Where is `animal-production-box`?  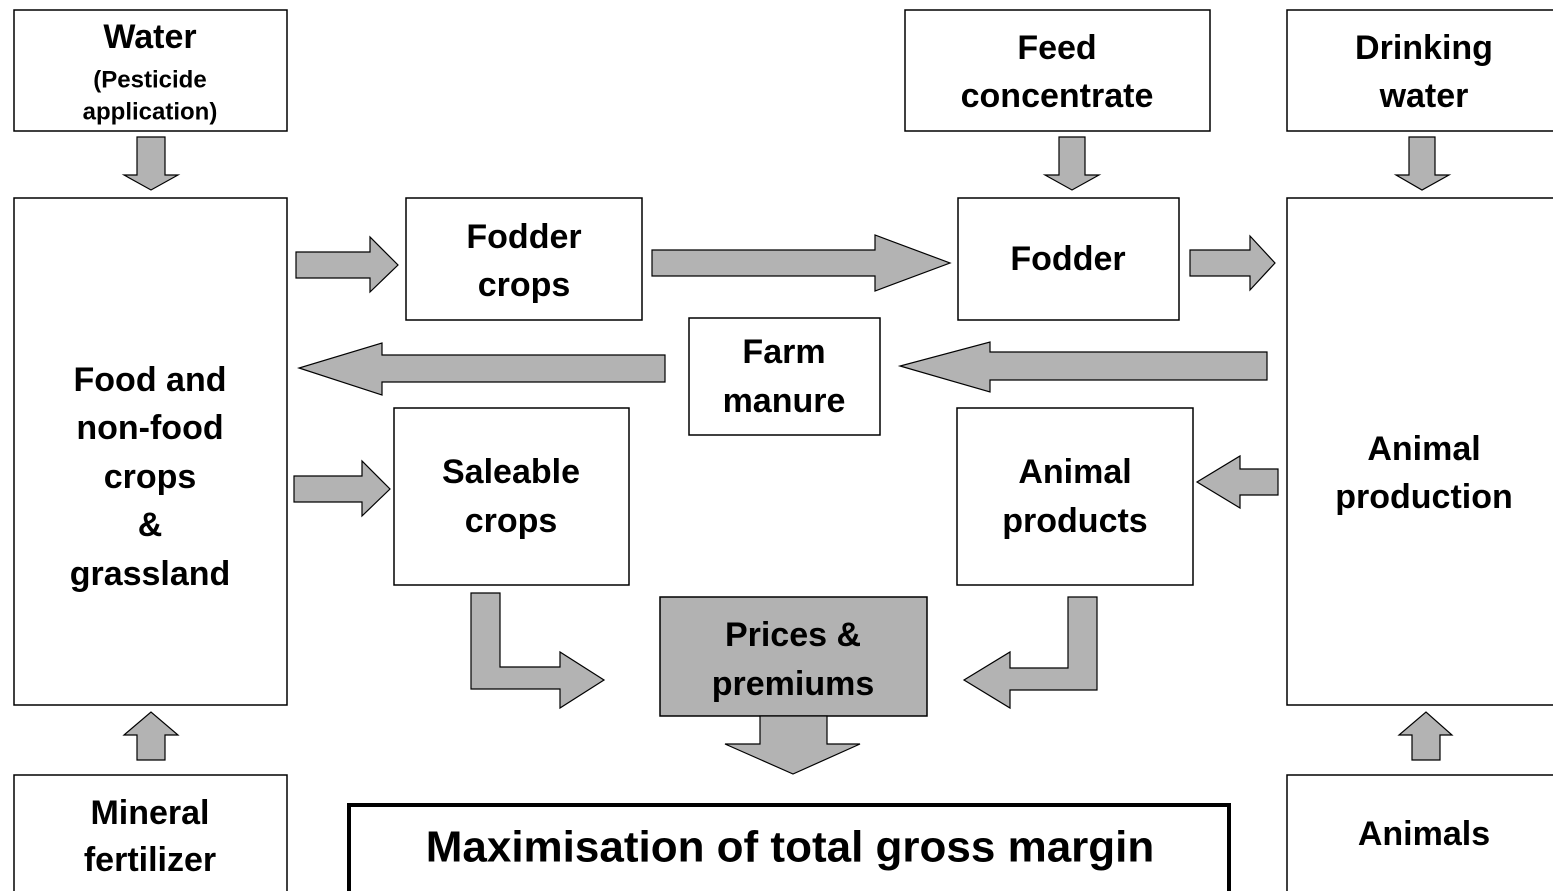
animal-production-box is located at coordinates (1419, 451).